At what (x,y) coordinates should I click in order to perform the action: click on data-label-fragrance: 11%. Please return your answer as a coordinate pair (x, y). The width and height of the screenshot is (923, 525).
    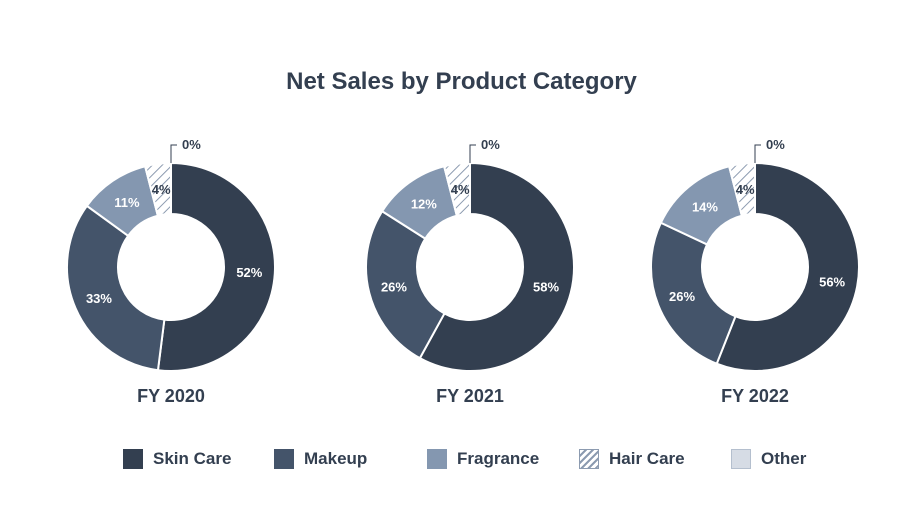
    Looking at the image, I should click on (127, 202).